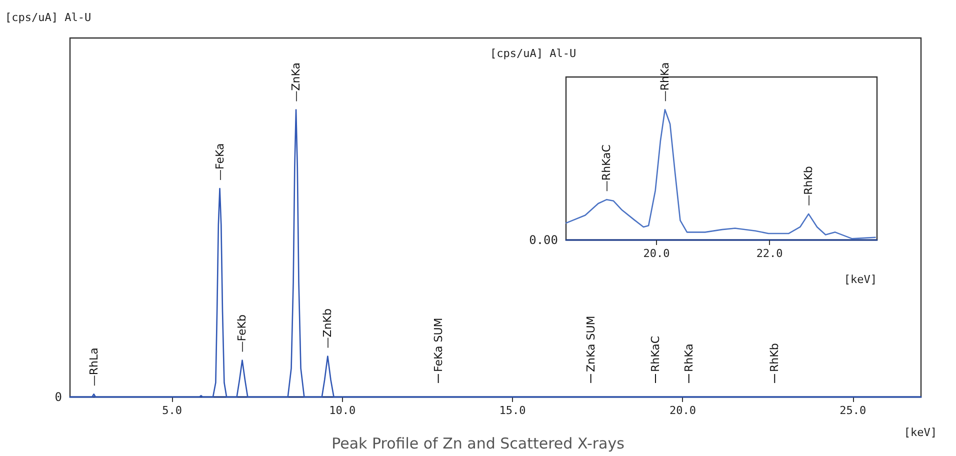 The image size is (956, 456). I want to click on annotation: —RhKa, so click(665, 82).